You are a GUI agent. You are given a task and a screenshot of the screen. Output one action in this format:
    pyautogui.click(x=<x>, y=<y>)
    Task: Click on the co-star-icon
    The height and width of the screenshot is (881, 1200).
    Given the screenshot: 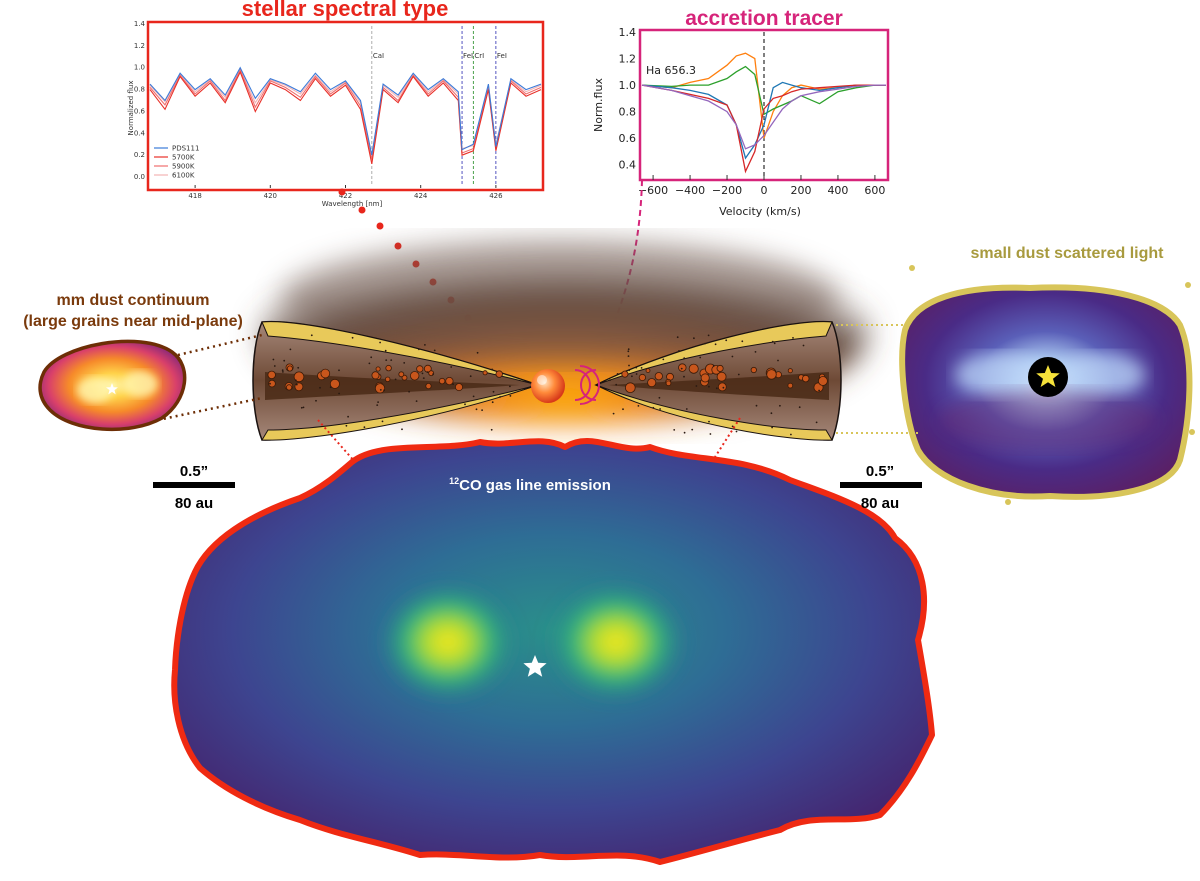 What is the action you would take?
    pyautogui.click(x=535, y=666)
    